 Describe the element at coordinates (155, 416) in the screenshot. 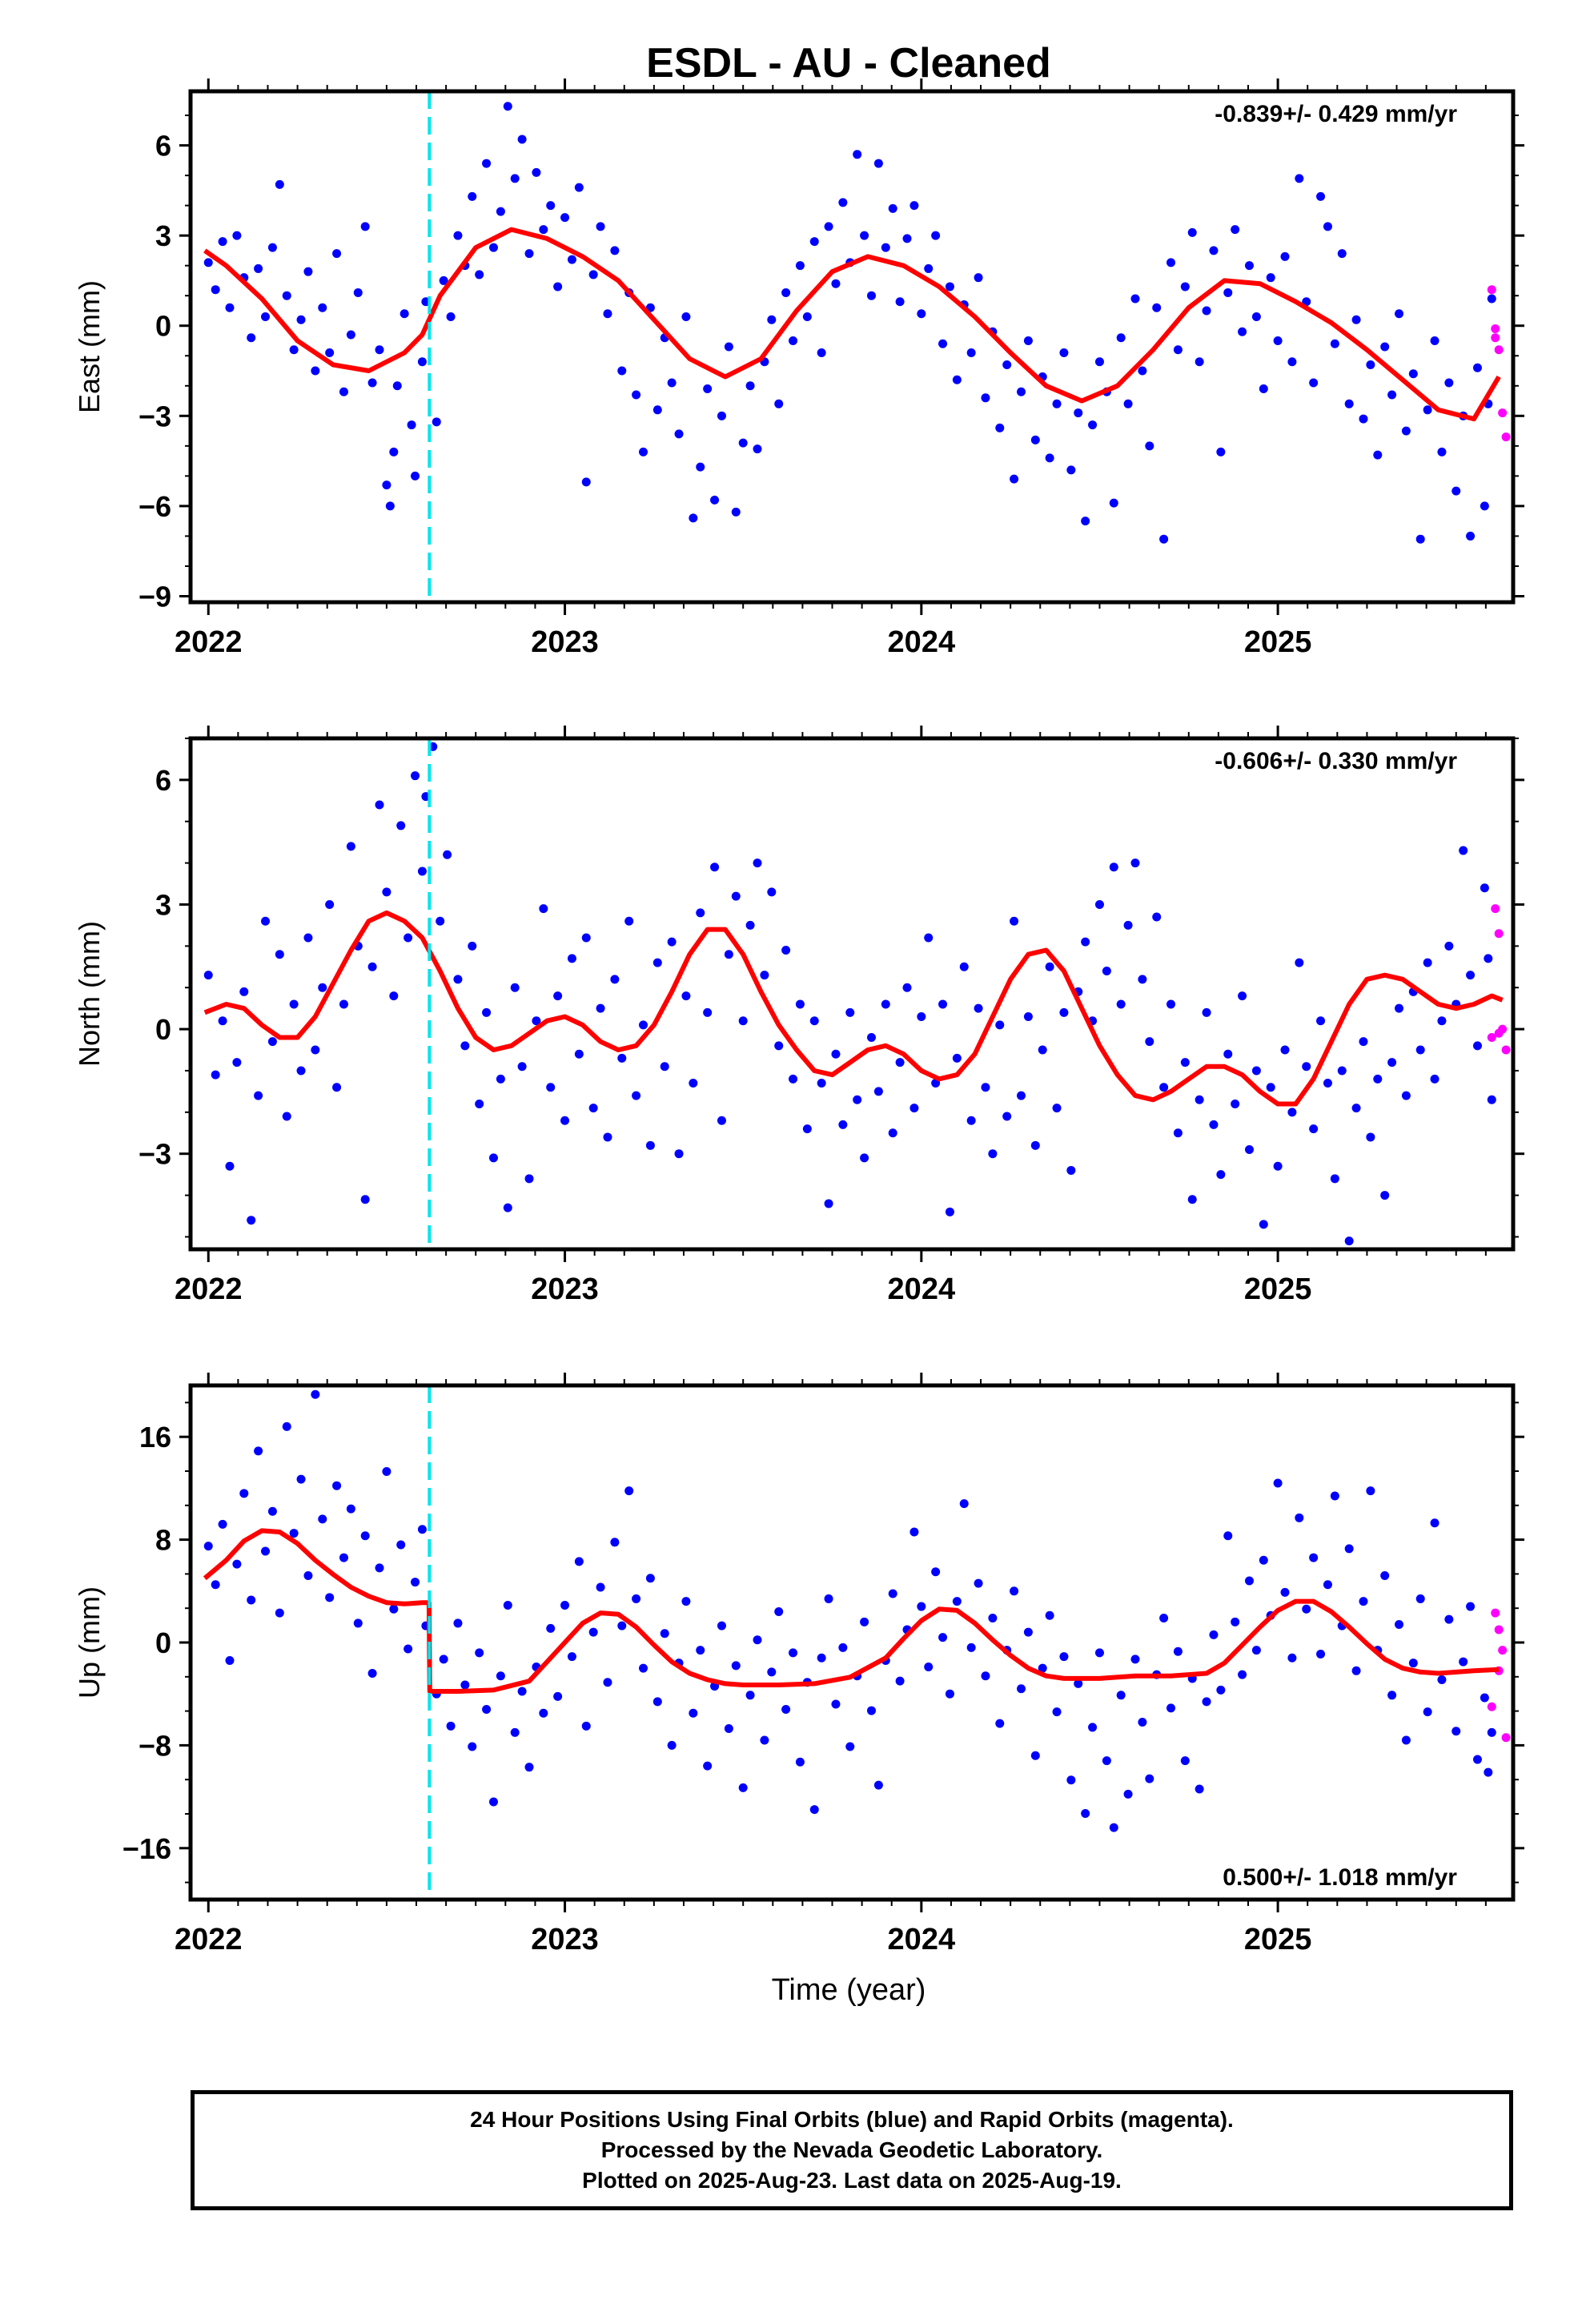

I see `y-tick-label: −3` at that location.